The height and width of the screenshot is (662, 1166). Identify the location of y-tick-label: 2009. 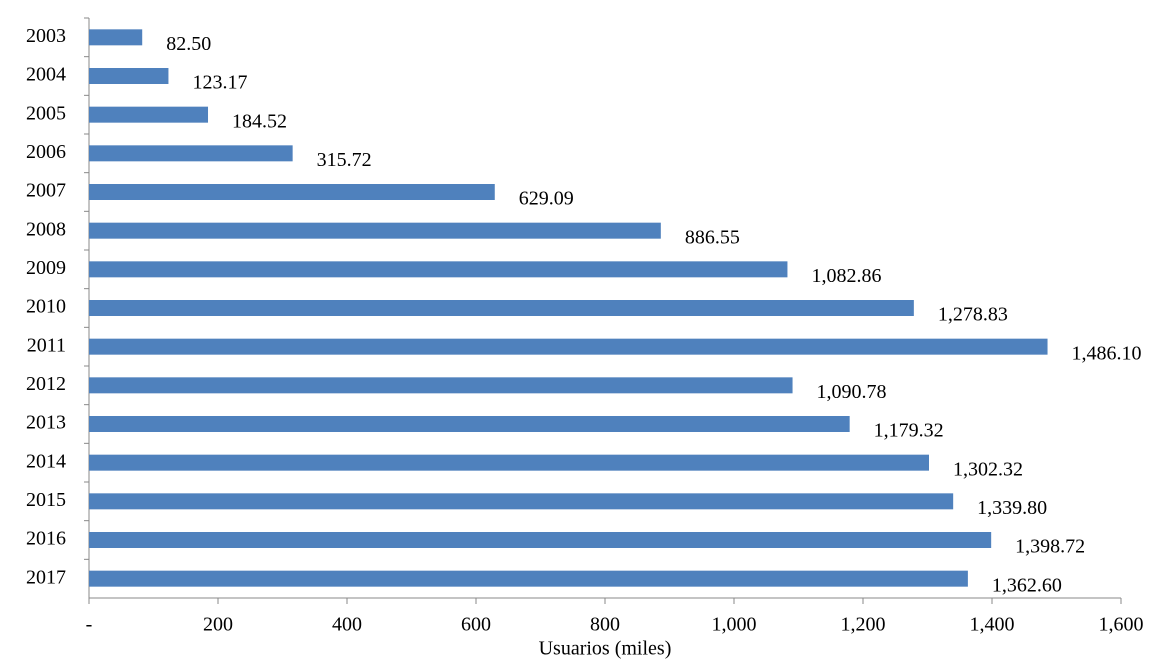
(46, 268).